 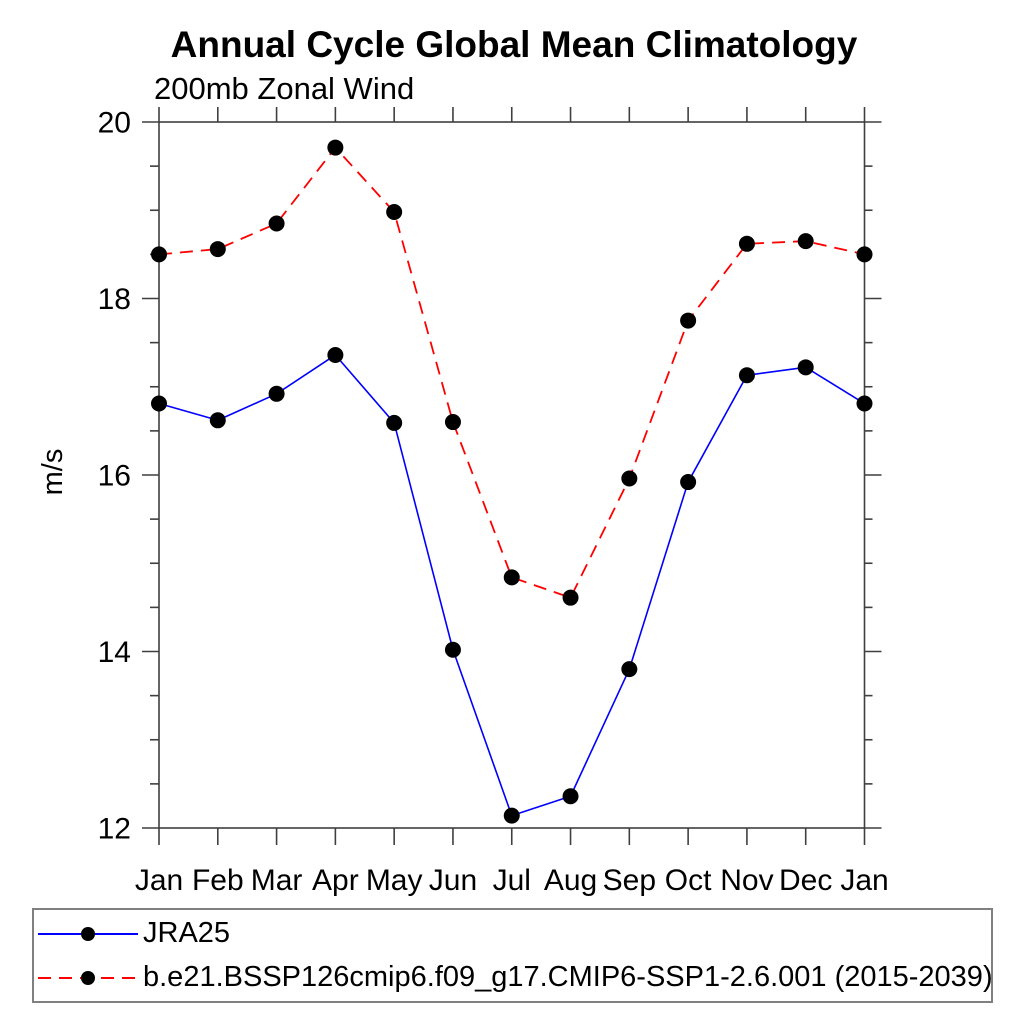 What do you see at coordinates (512, 880) in the screenshot?
I see `x-tick-label: Jul` at bounding box center [512, 880].